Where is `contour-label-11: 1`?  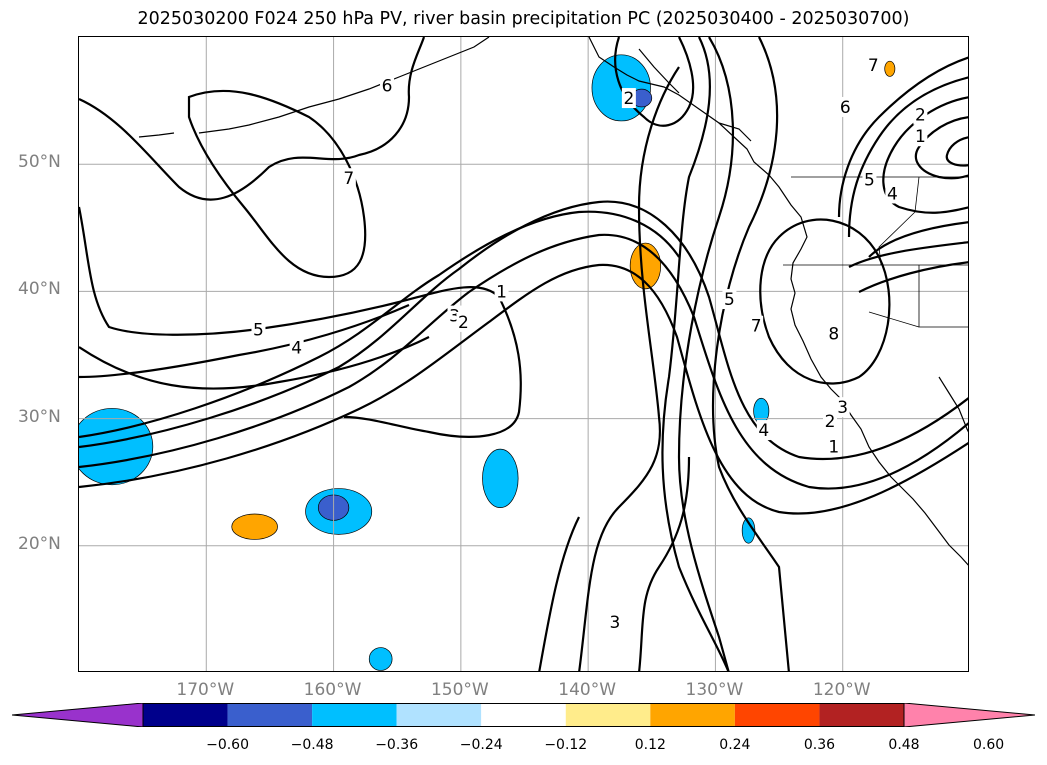
contour-label-11: 1 is located at coordinates (920, 137).